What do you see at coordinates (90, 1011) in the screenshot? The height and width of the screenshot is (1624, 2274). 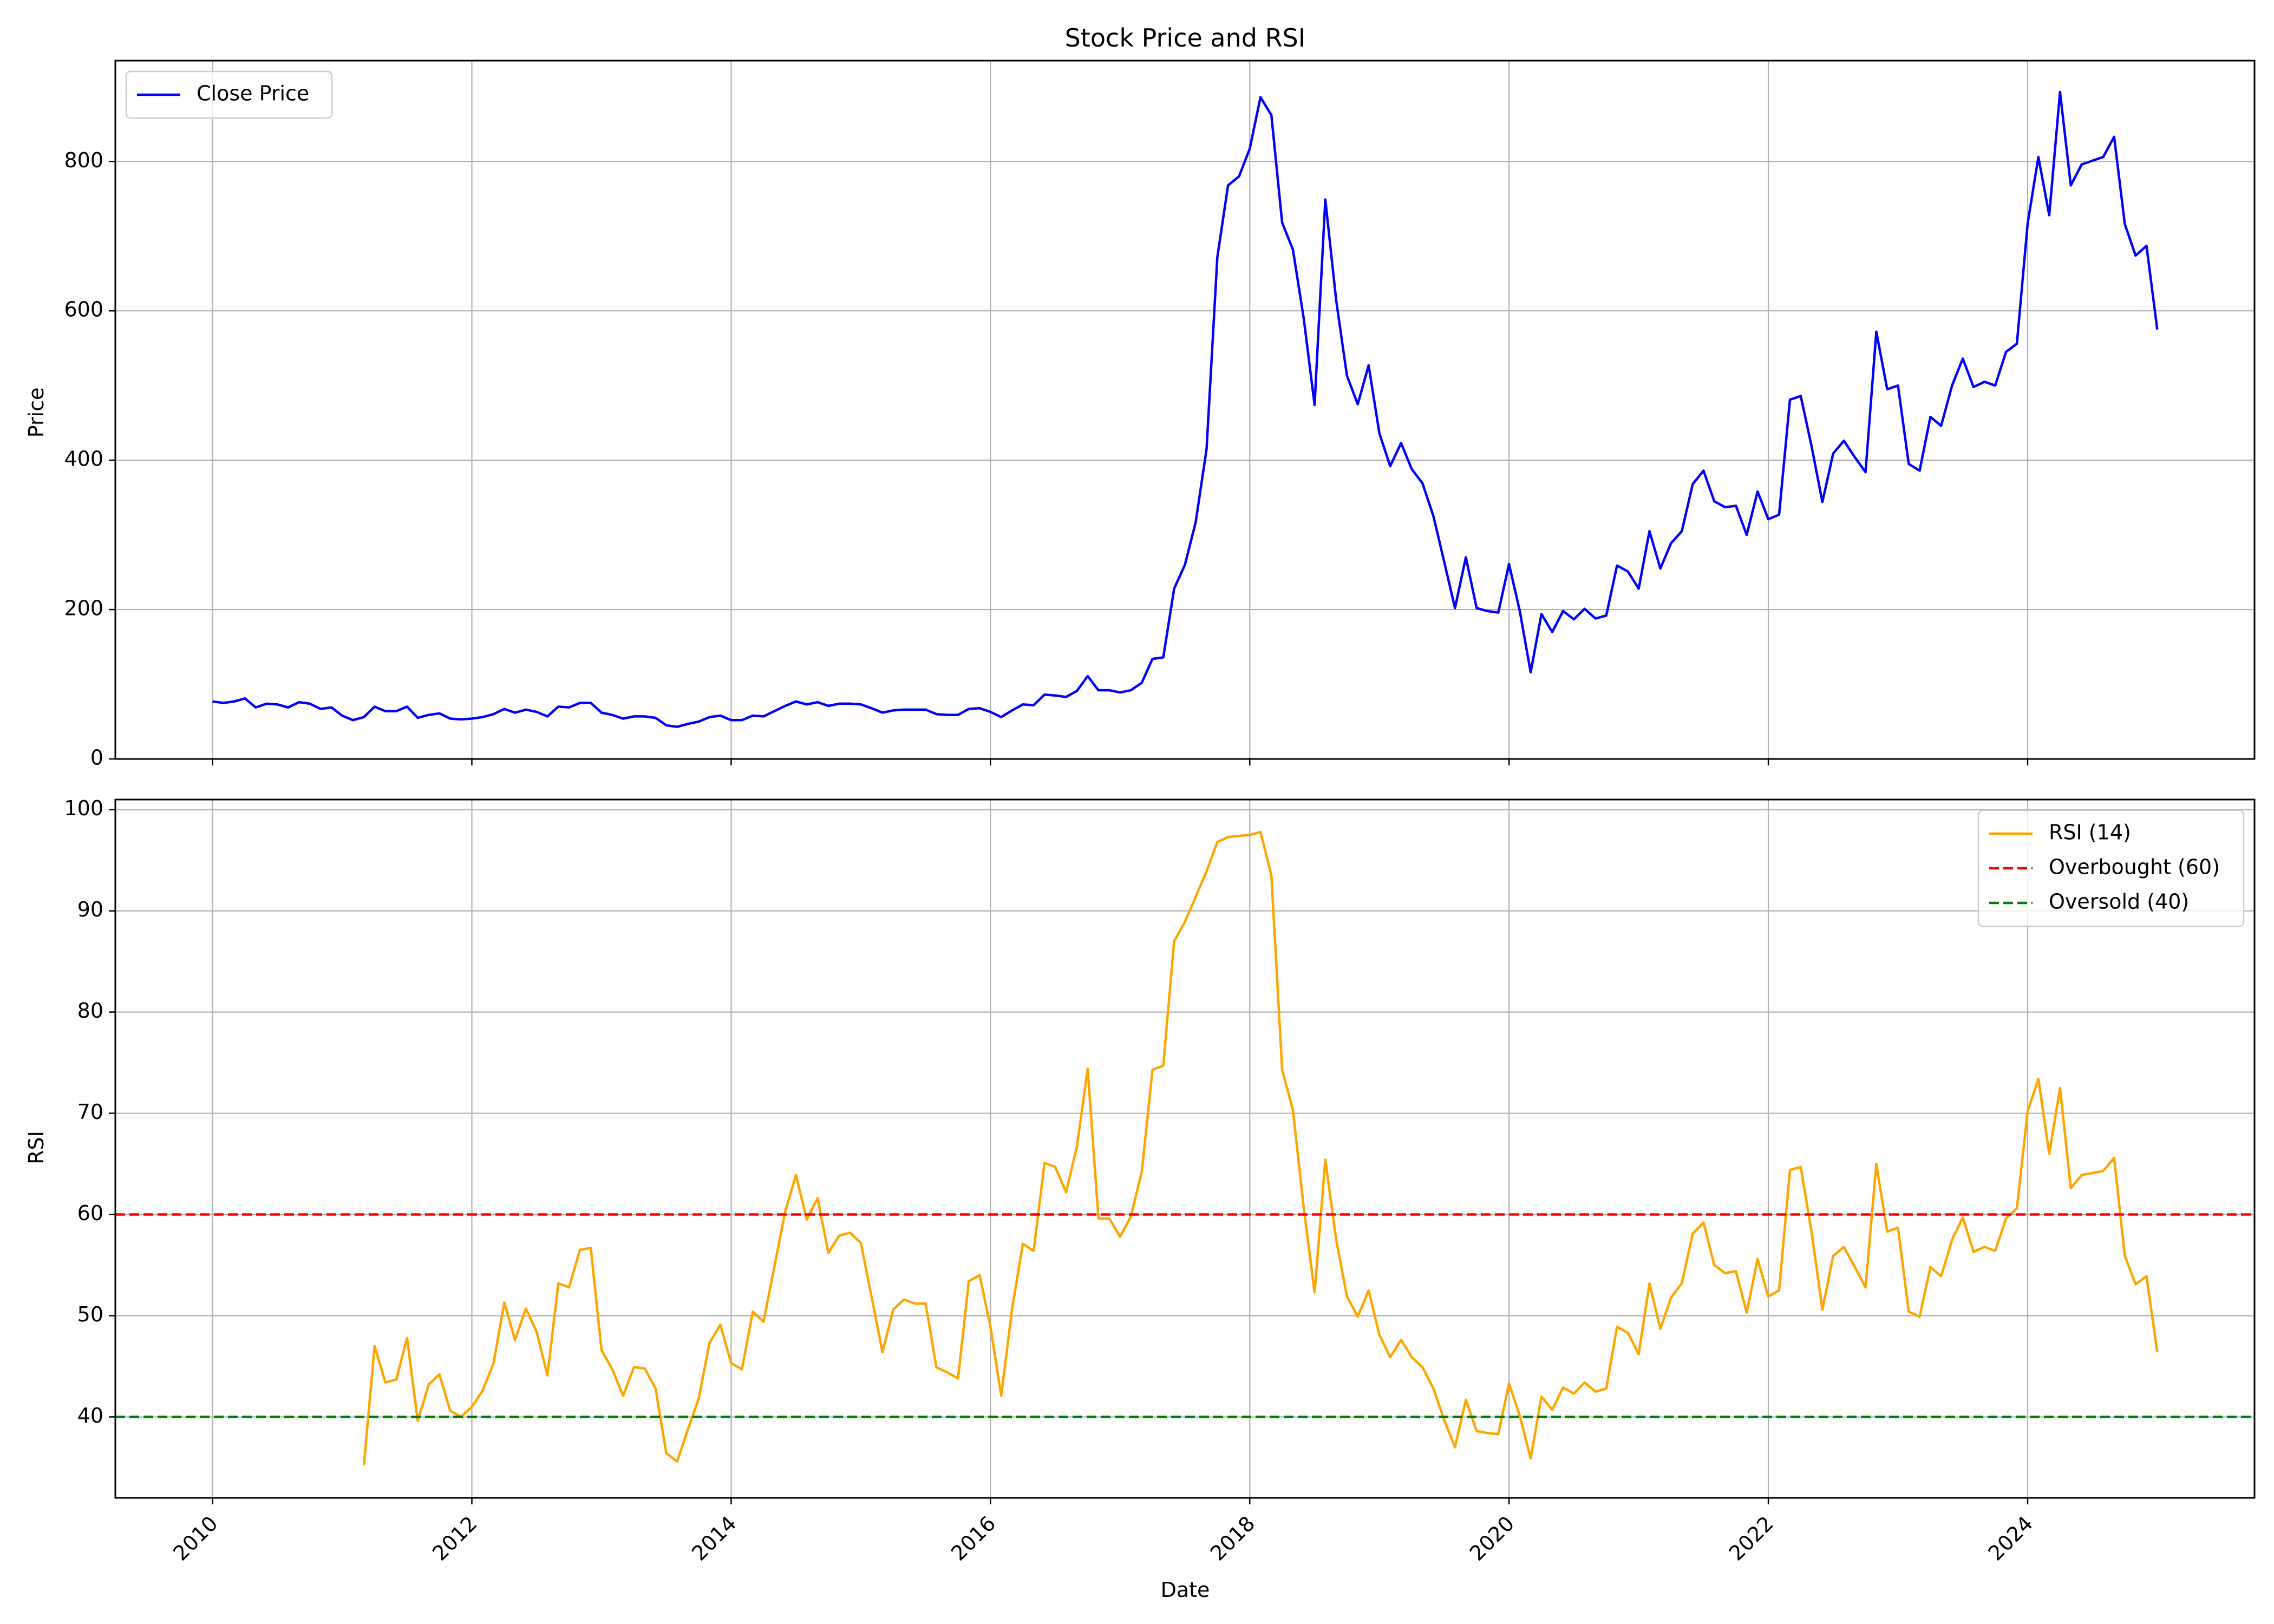 I see `y-tick-label: 80` at bounding box center [90, 1011].